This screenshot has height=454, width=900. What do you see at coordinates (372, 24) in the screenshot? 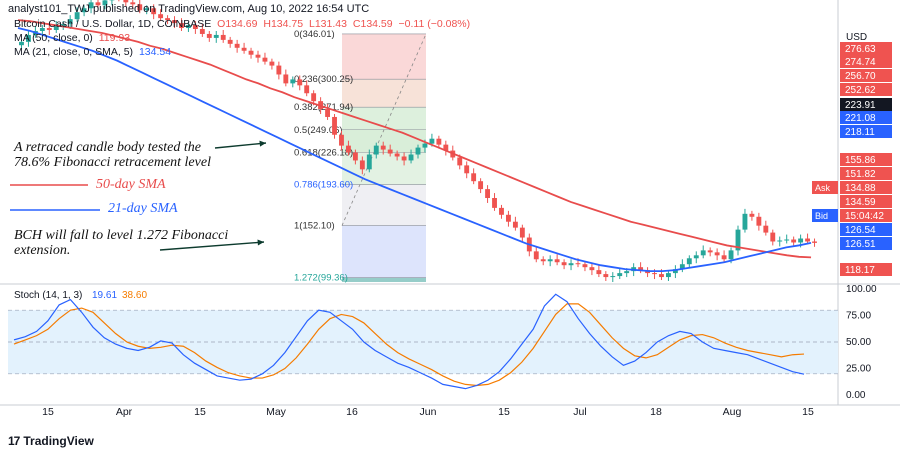
I see `ohlc-close: C134.59` at bounding box center [372, 24].